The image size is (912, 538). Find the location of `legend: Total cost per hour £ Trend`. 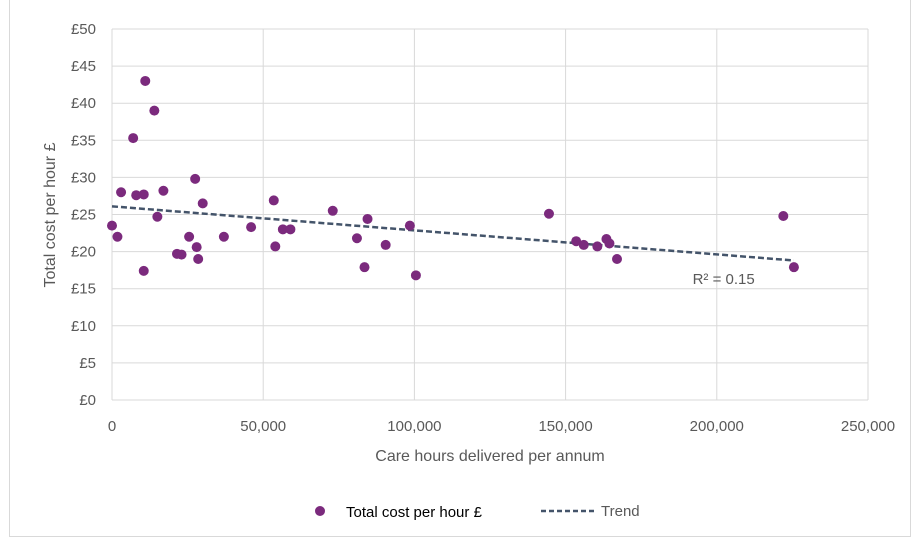

legend: Total cost per hour £ Trend is located at coordinates (477, 512).